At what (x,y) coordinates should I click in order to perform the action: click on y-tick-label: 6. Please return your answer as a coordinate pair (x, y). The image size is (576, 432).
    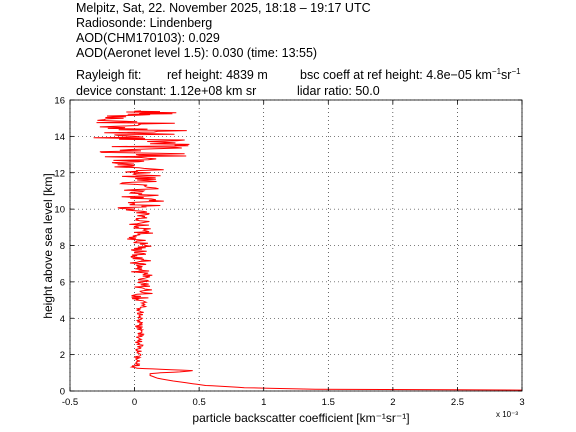
    Looking at the image, I should click on (62, 282).